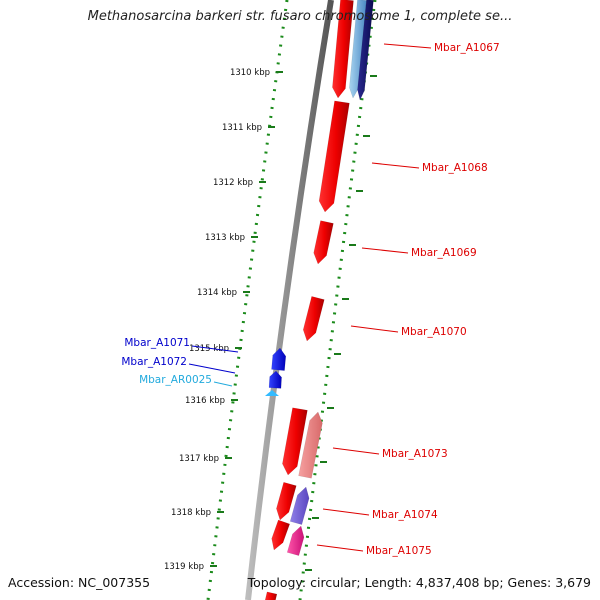 The height and width of the screenshot is (600, 600). I want to click on gene-feature-mbar-a1075-b, so click(295, 540).